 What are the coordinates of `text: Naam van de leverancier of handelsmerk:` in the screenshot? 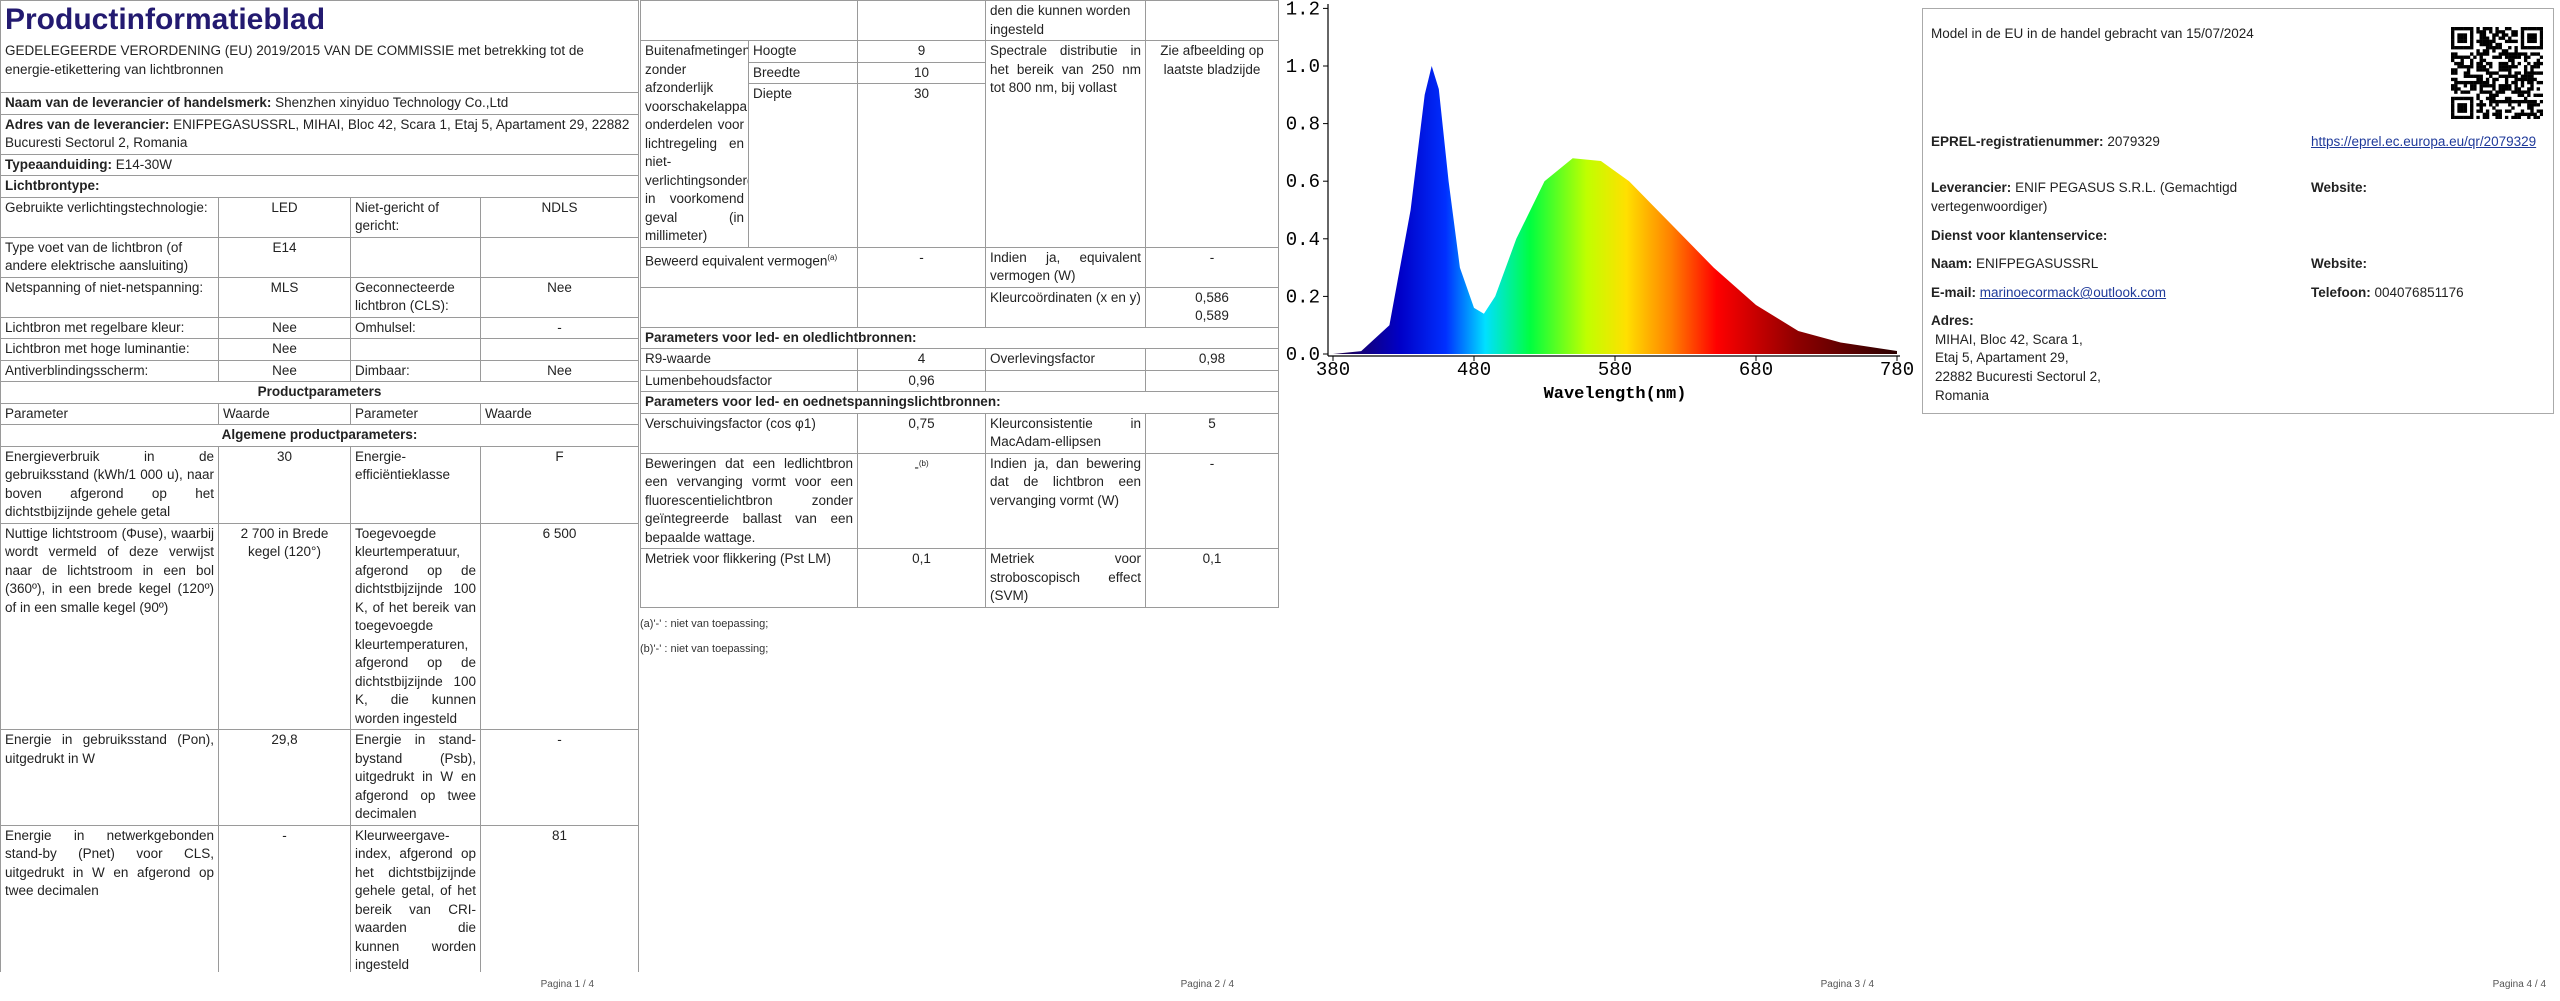 It's located at (138, 102).